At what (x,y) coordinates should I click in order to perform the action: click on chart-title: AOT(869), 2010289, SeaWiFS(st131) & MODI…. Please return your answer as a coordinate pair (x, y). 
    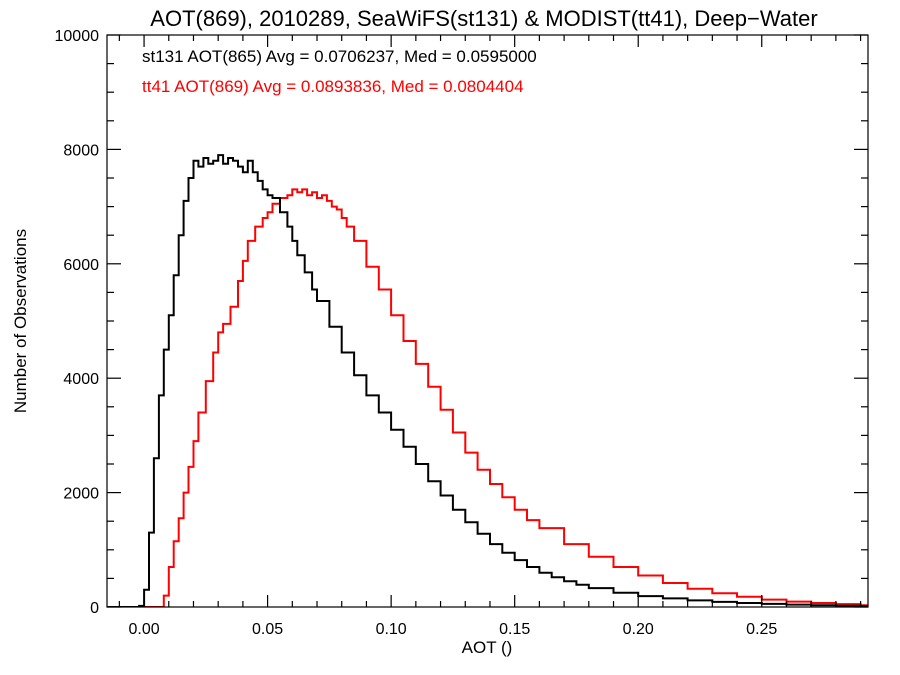
    Looking at the image, I should click on (483, 18).